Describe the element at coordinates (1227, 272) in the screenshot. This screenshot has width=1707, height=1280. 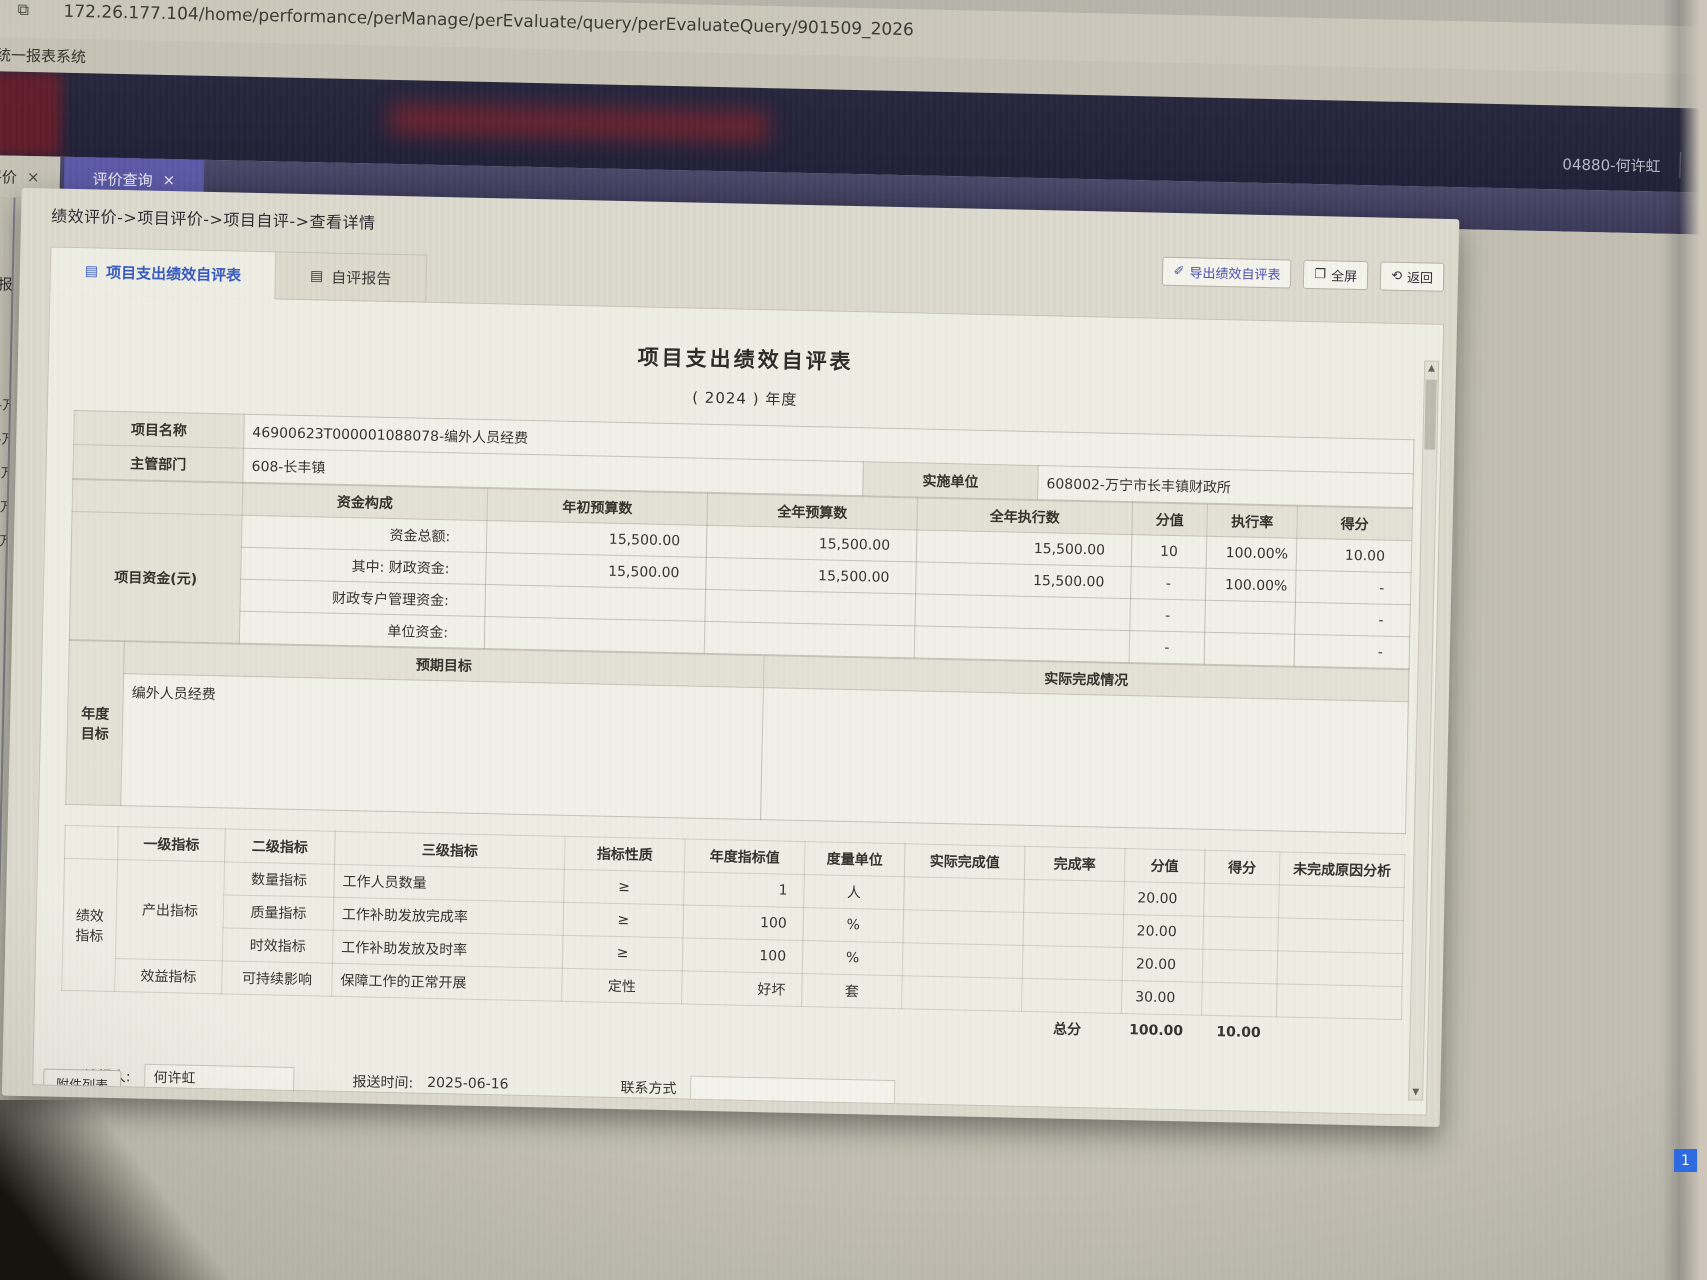
I see `export-self-eval-button: ✐ 导出绩效自评表` at that location.